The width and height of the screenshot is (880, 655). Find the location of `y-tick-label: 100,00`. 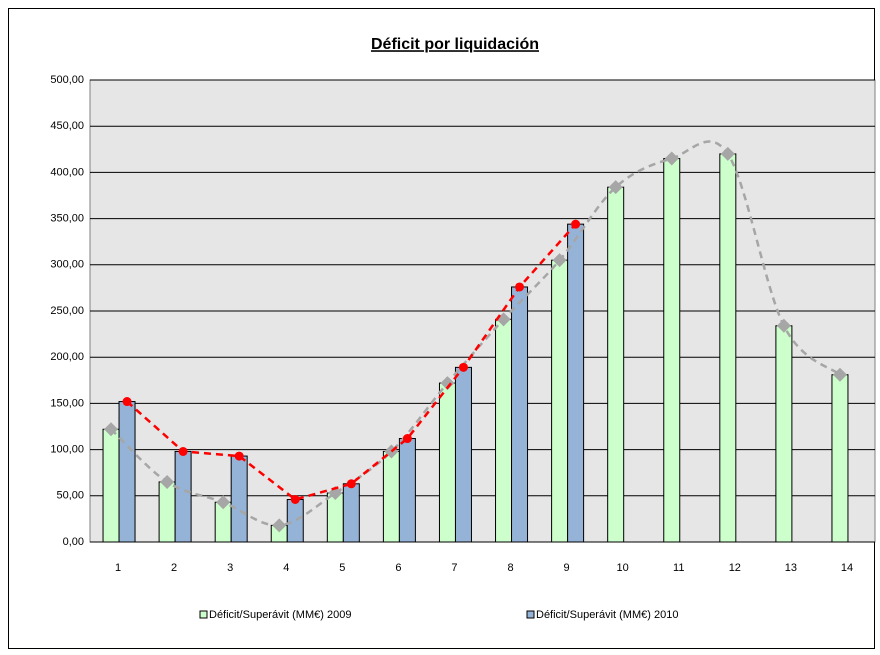

y-tick-label: 100,00 is located at coordinates (67, 450).